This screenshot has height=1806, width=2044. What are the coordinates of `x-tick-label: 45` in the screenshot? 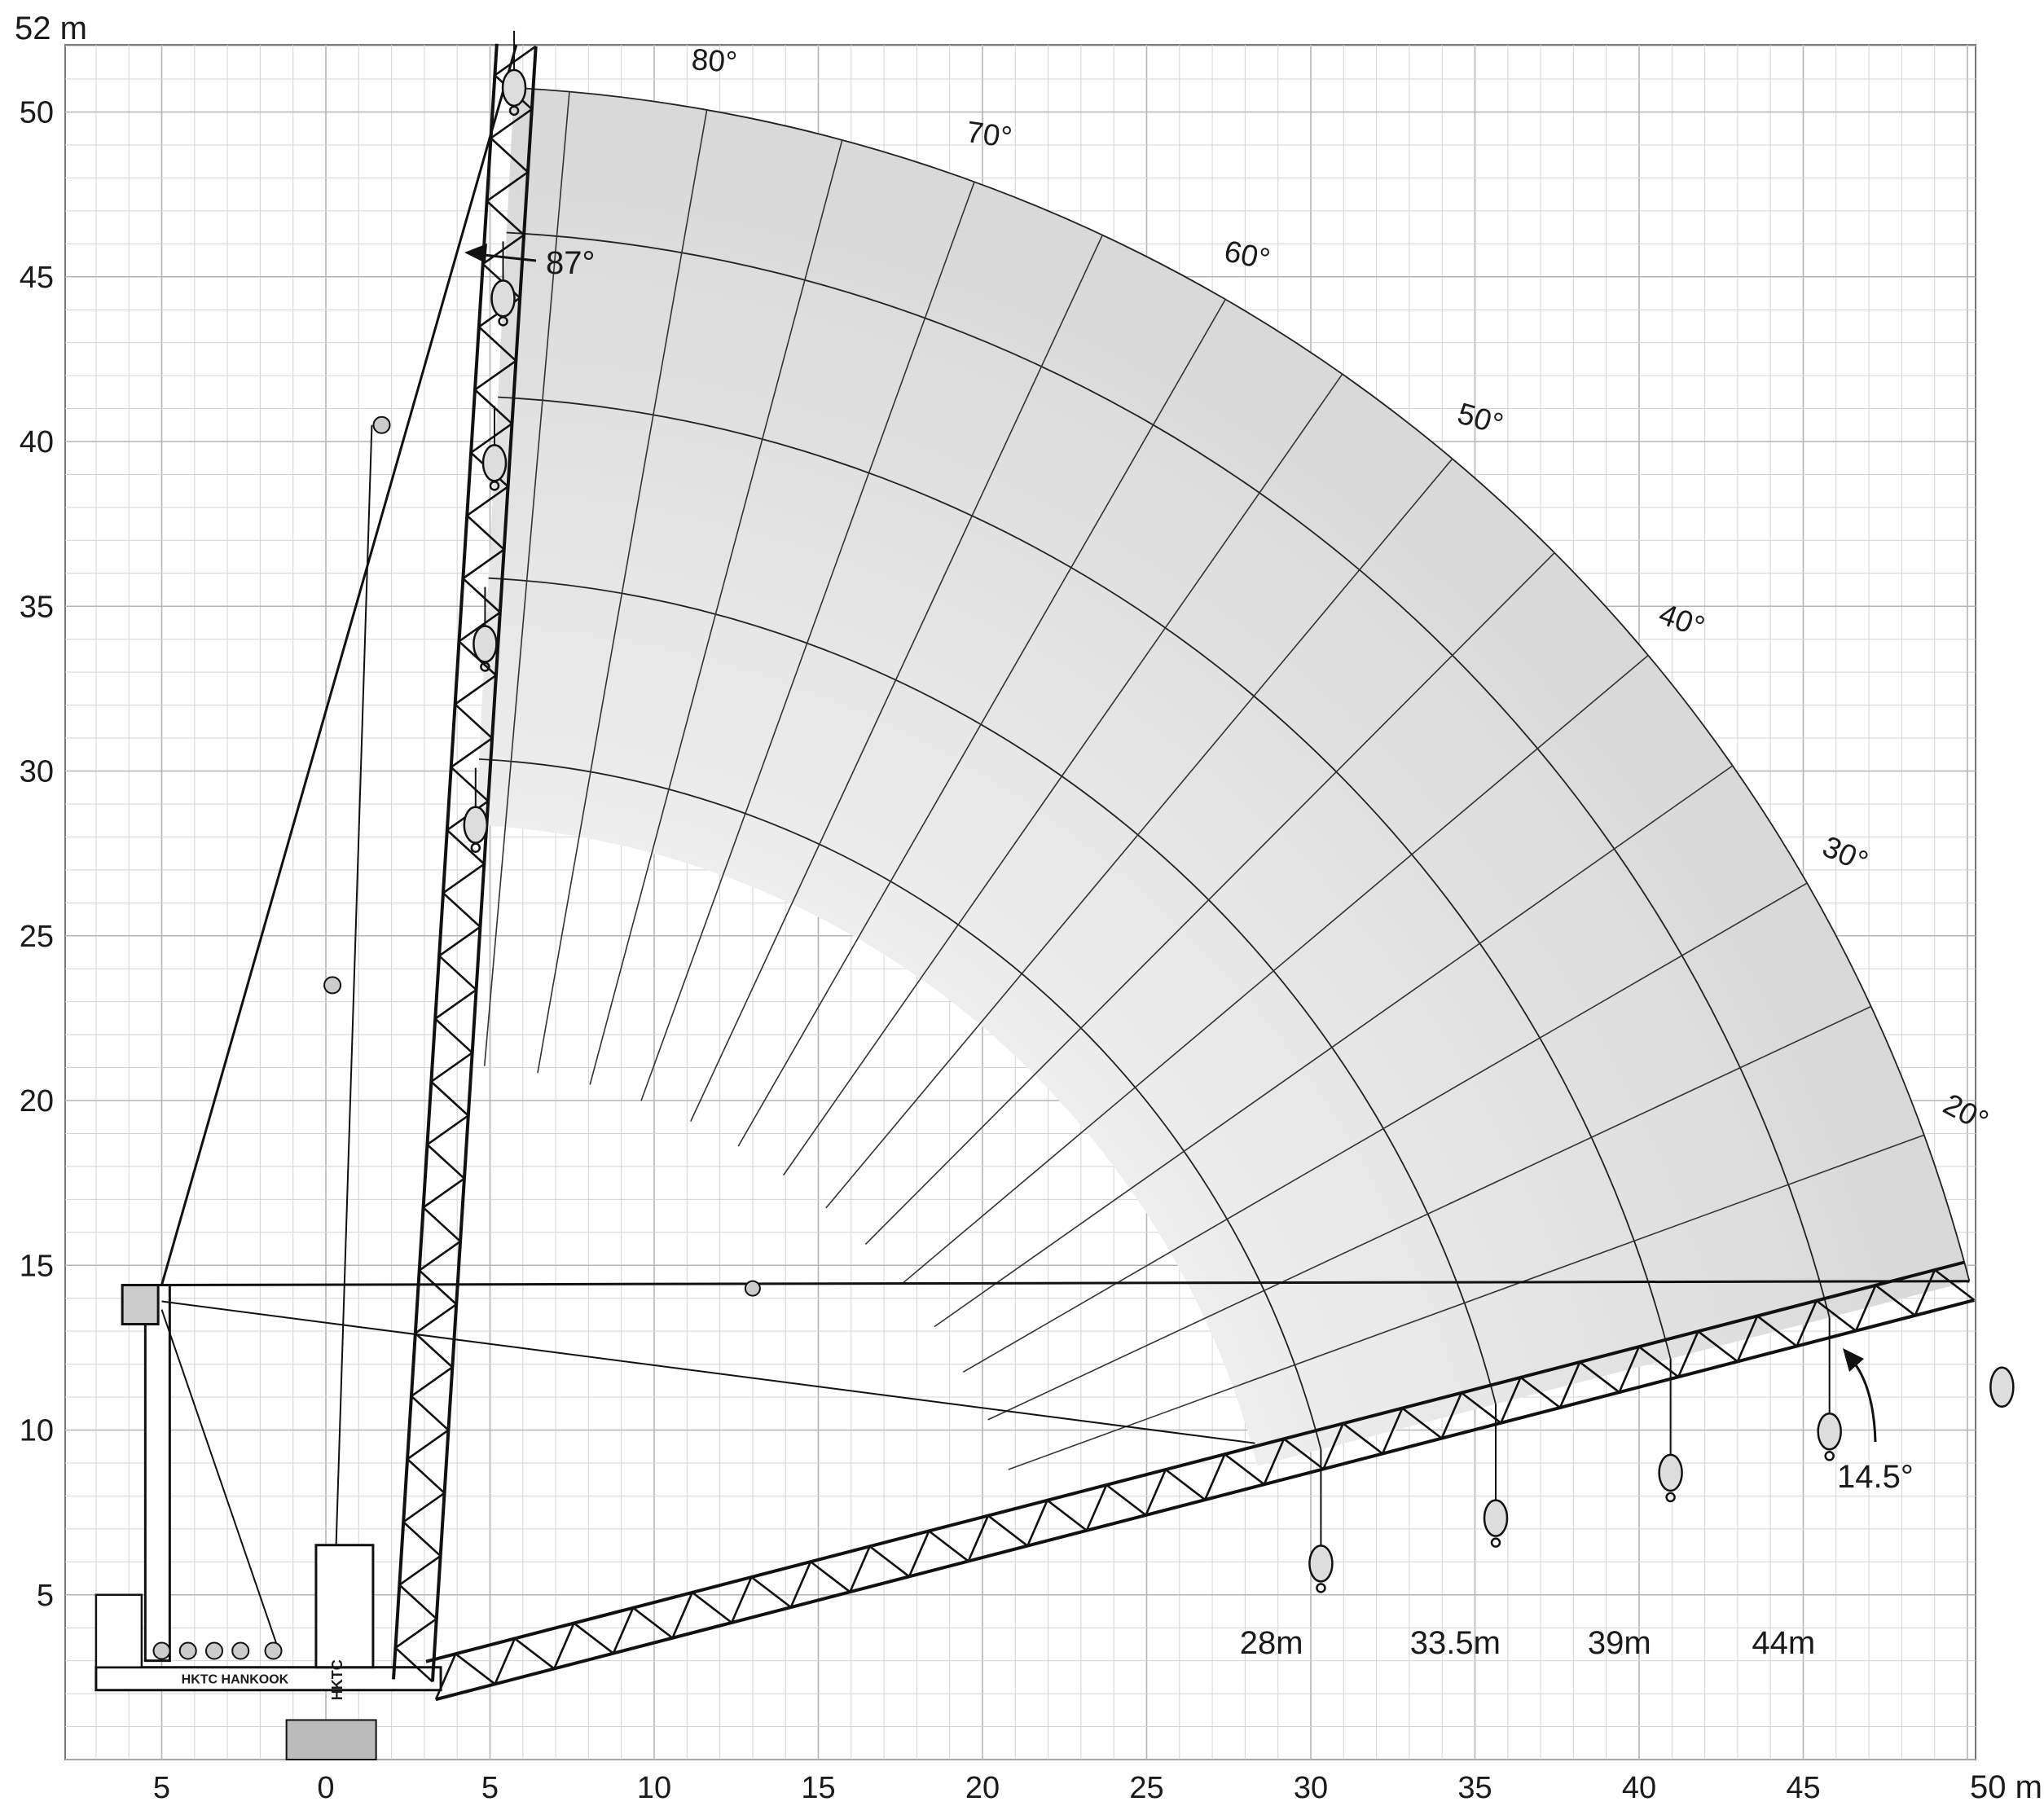 It's located at (1803, 1788).